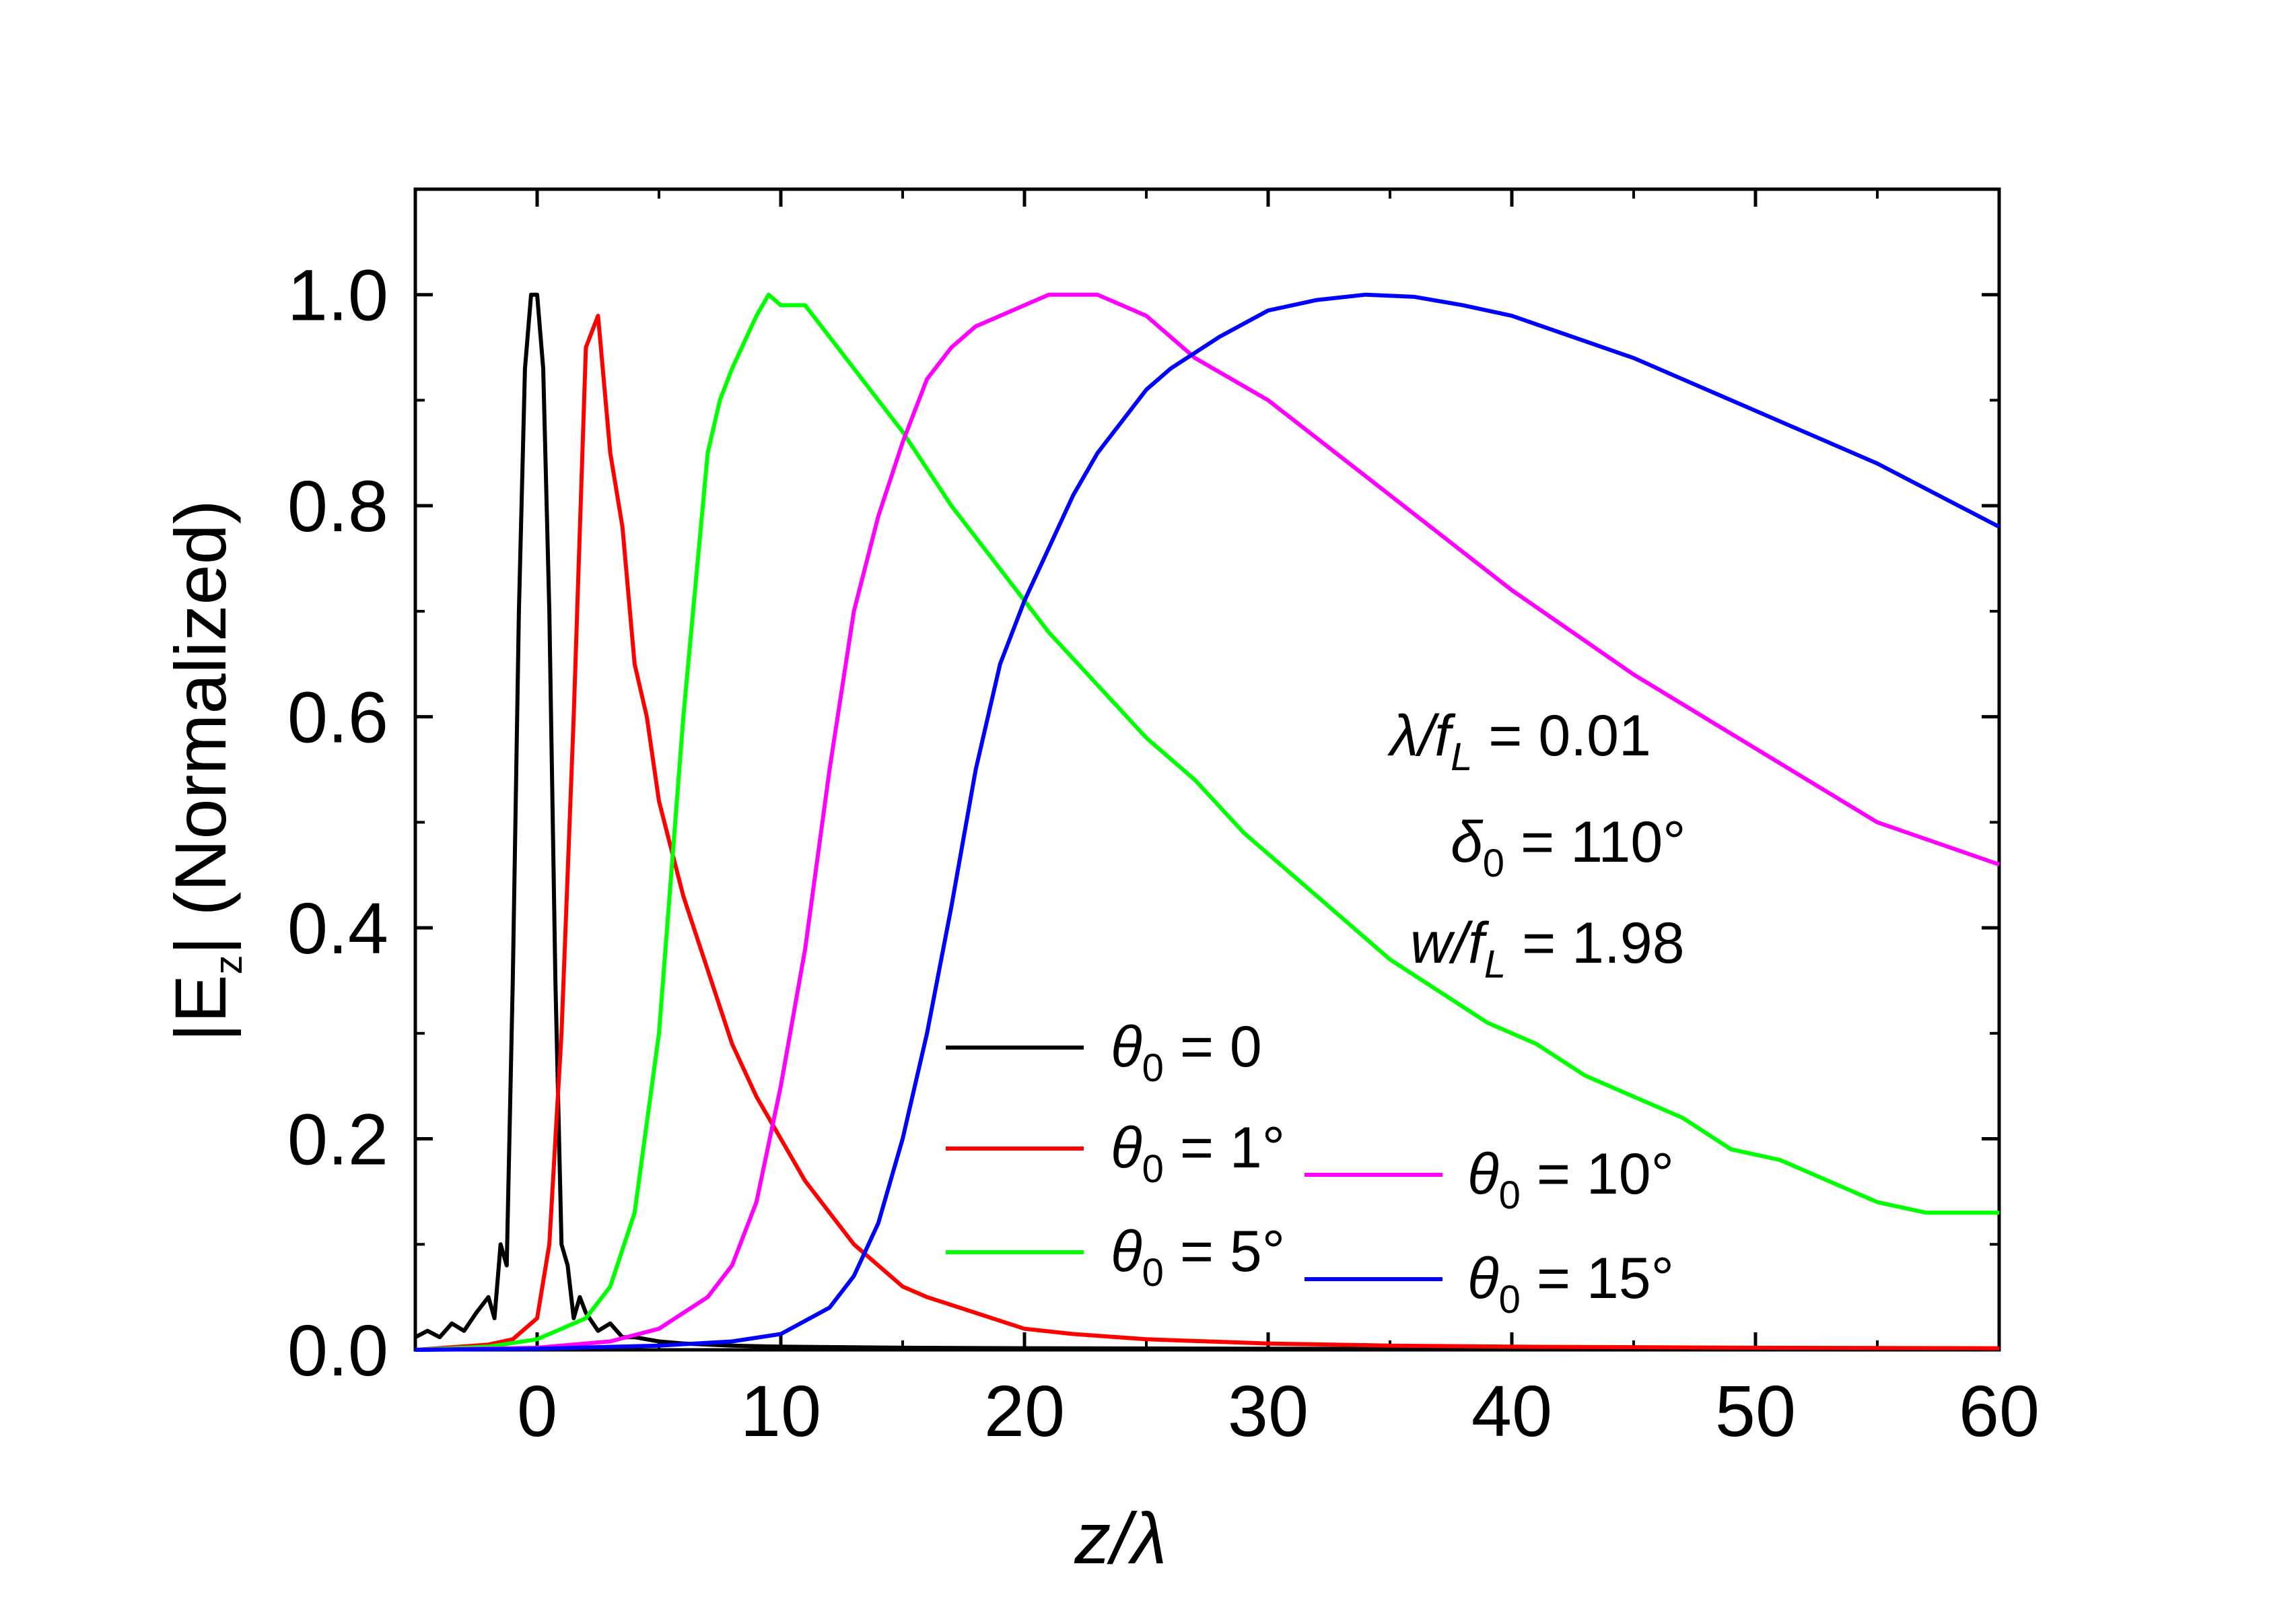  What do you see at coordinates (1310, 1168) in the screenshot?
I see `legend: θ0 = 0 θ0 = 1° θ0 = 5° θ0 = 10° θ0 = 15°` at bounding box center [1310, 1168].